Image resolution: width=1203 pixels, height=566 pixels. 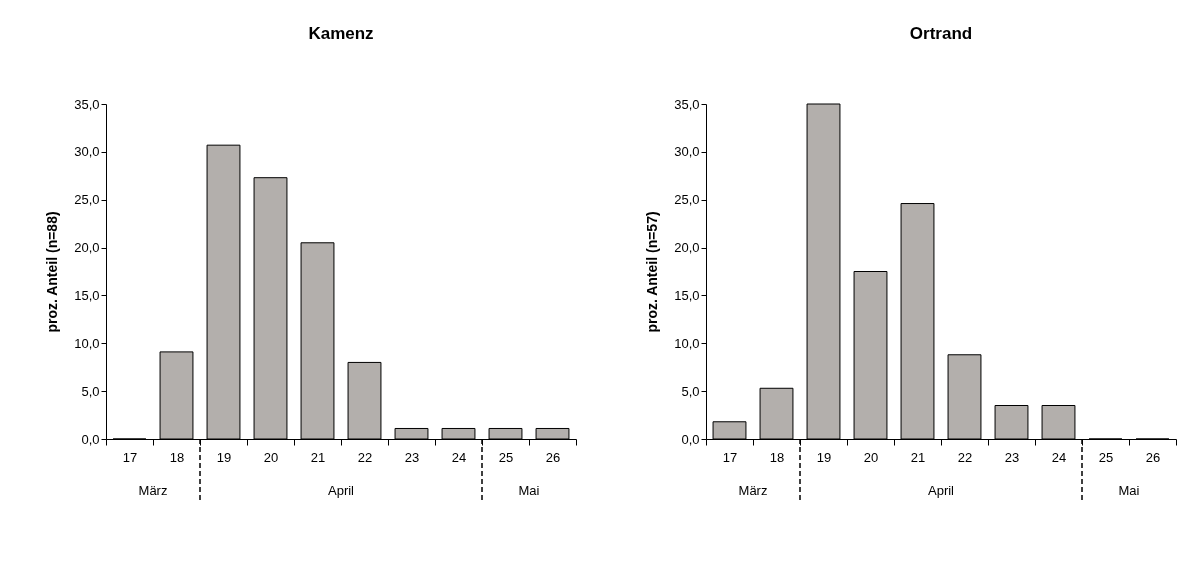 What do you see at coordinates (341, 33) in the screenshot?
I see `chart-title: Kamenz` at bounding box center [341, 33].